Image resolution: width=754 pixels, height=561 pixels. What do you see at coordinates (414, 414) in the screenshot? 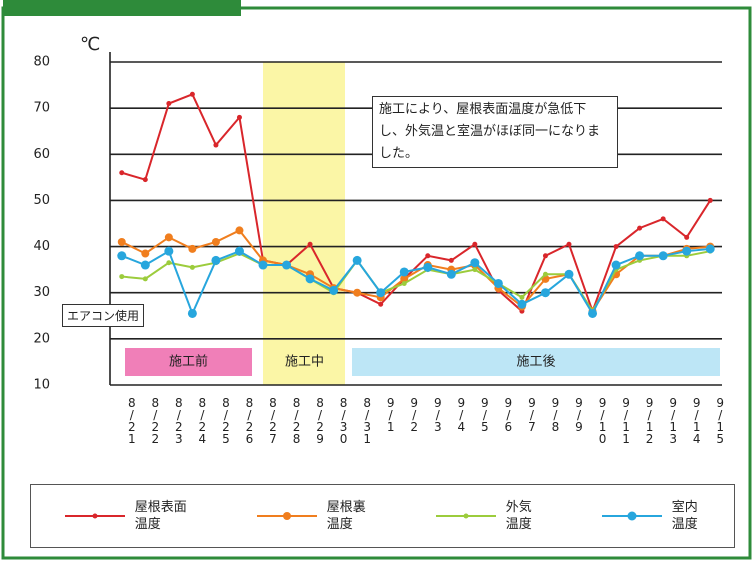
I see `x-tick-label: 9/2` at bounding box center [414, 414].